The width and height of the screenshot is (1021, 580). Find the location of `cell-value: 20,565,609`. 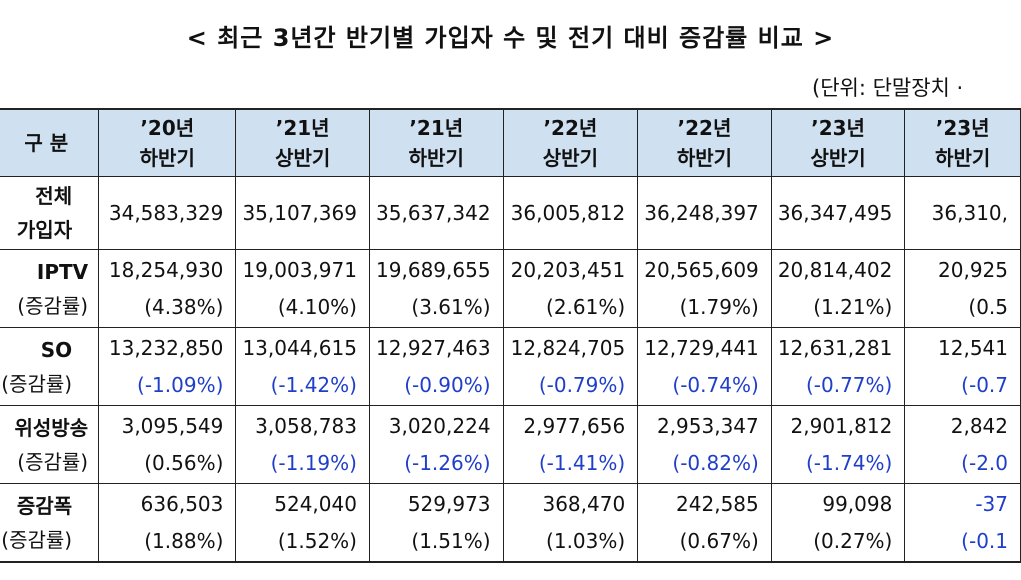

cell-value: 20,565,609 is located at coordinates (701, 269).